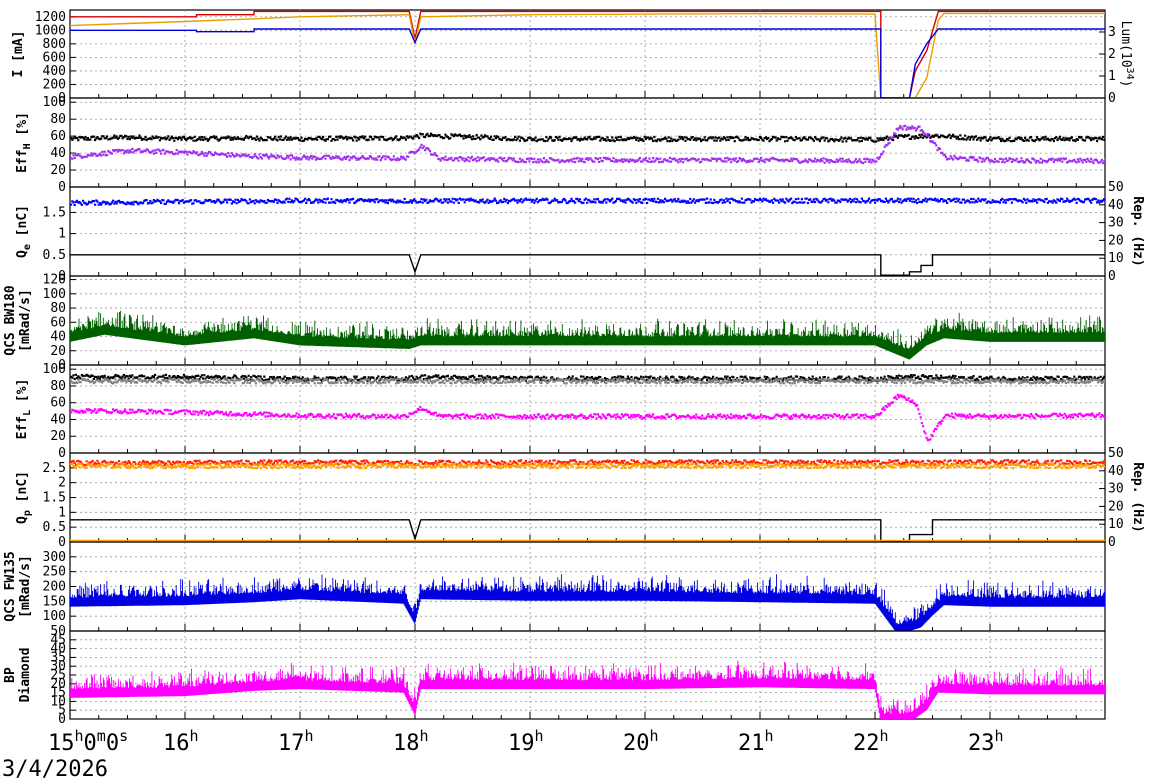 The height and width of the screenshot is (782, 1172). Describe the element at coordinates (1126, 54) in the screenshot. I see `right-axis-label: Lum(1034)` at that location.